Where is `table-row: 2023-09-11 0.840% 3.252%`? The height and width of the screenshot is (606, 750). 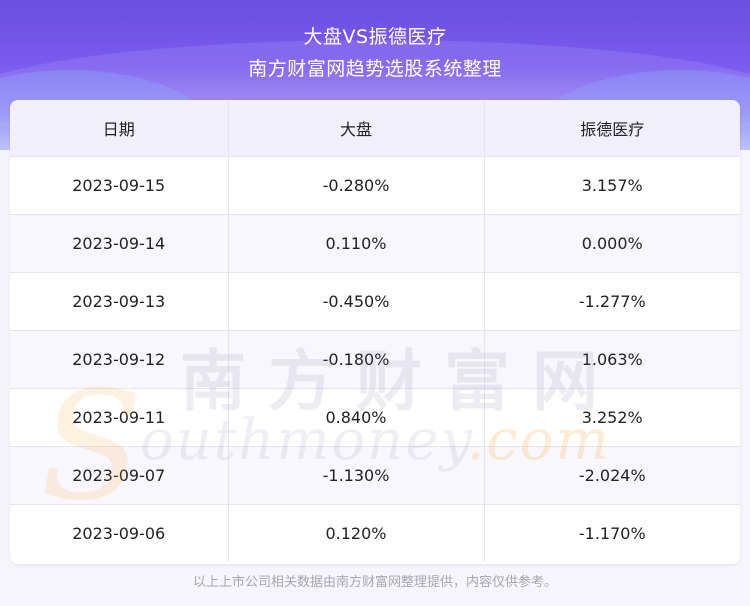
table-row: 2023-09-11 0.840% 3.252% is located at coordinates (375, 417).